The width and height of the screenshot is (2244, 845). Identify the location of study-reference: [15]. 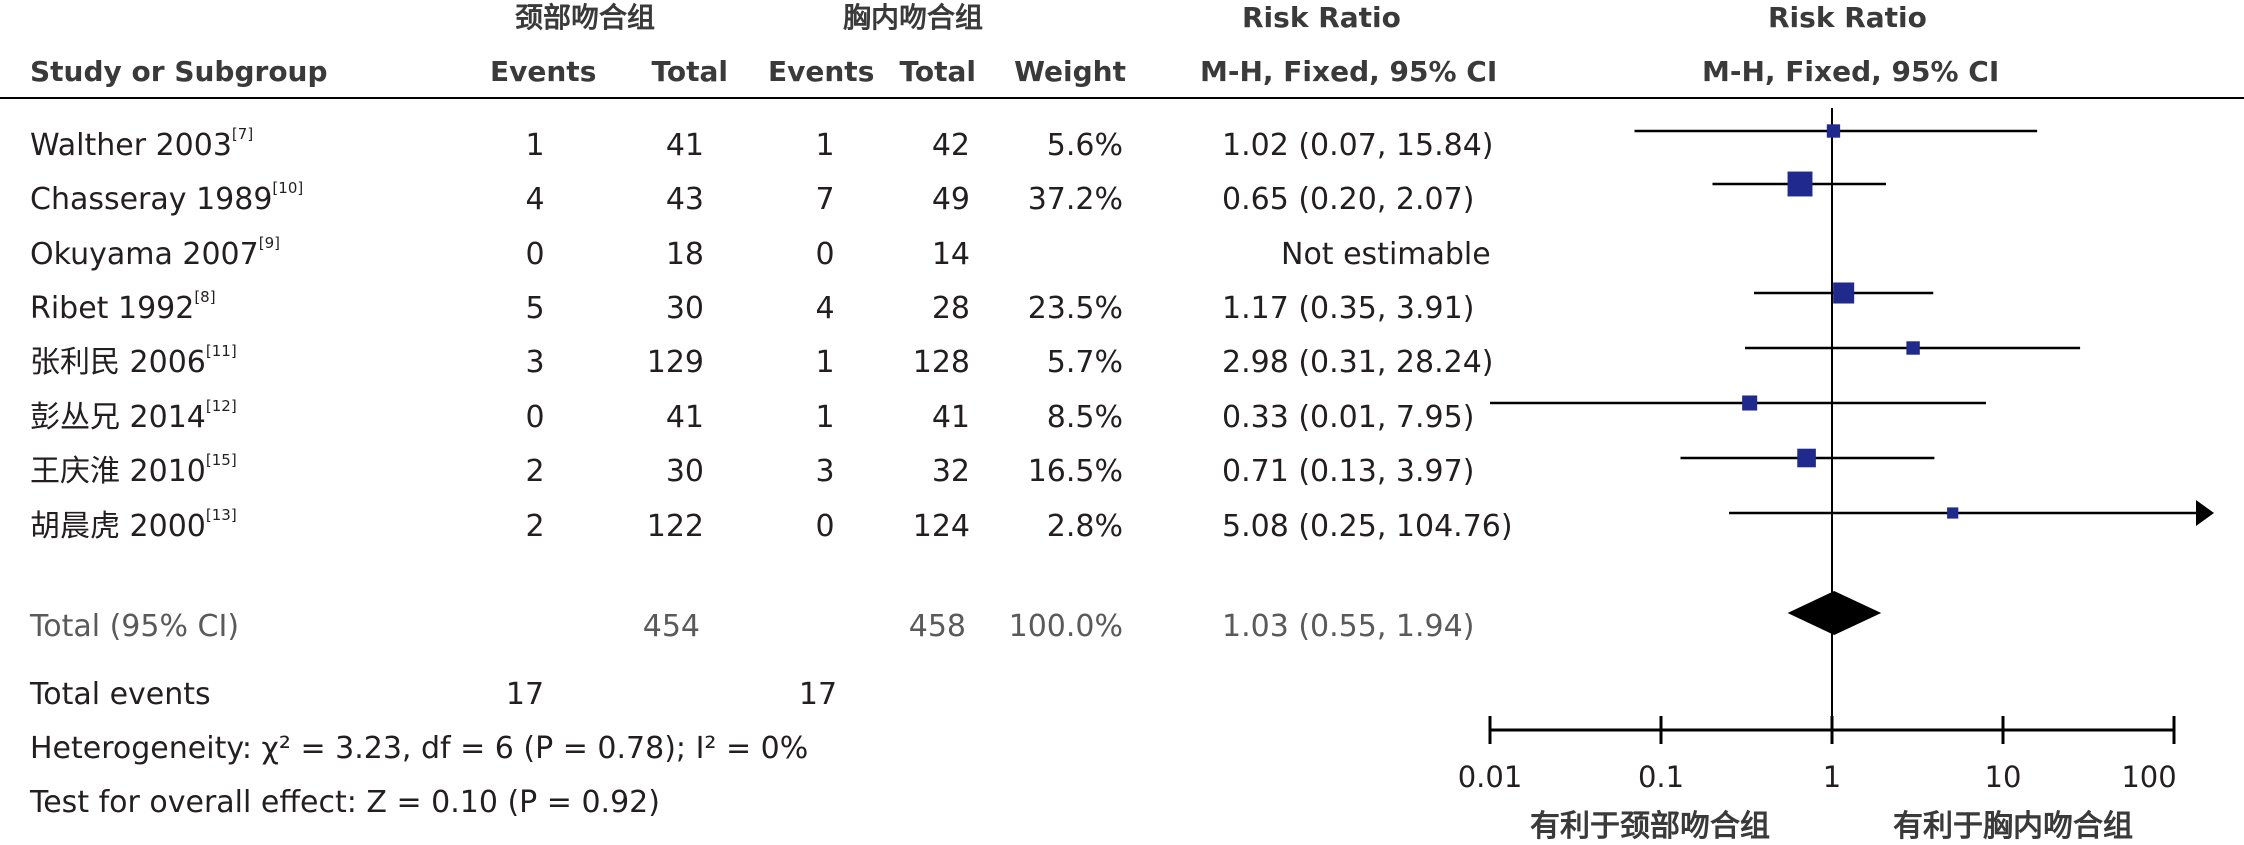
(221, 460).